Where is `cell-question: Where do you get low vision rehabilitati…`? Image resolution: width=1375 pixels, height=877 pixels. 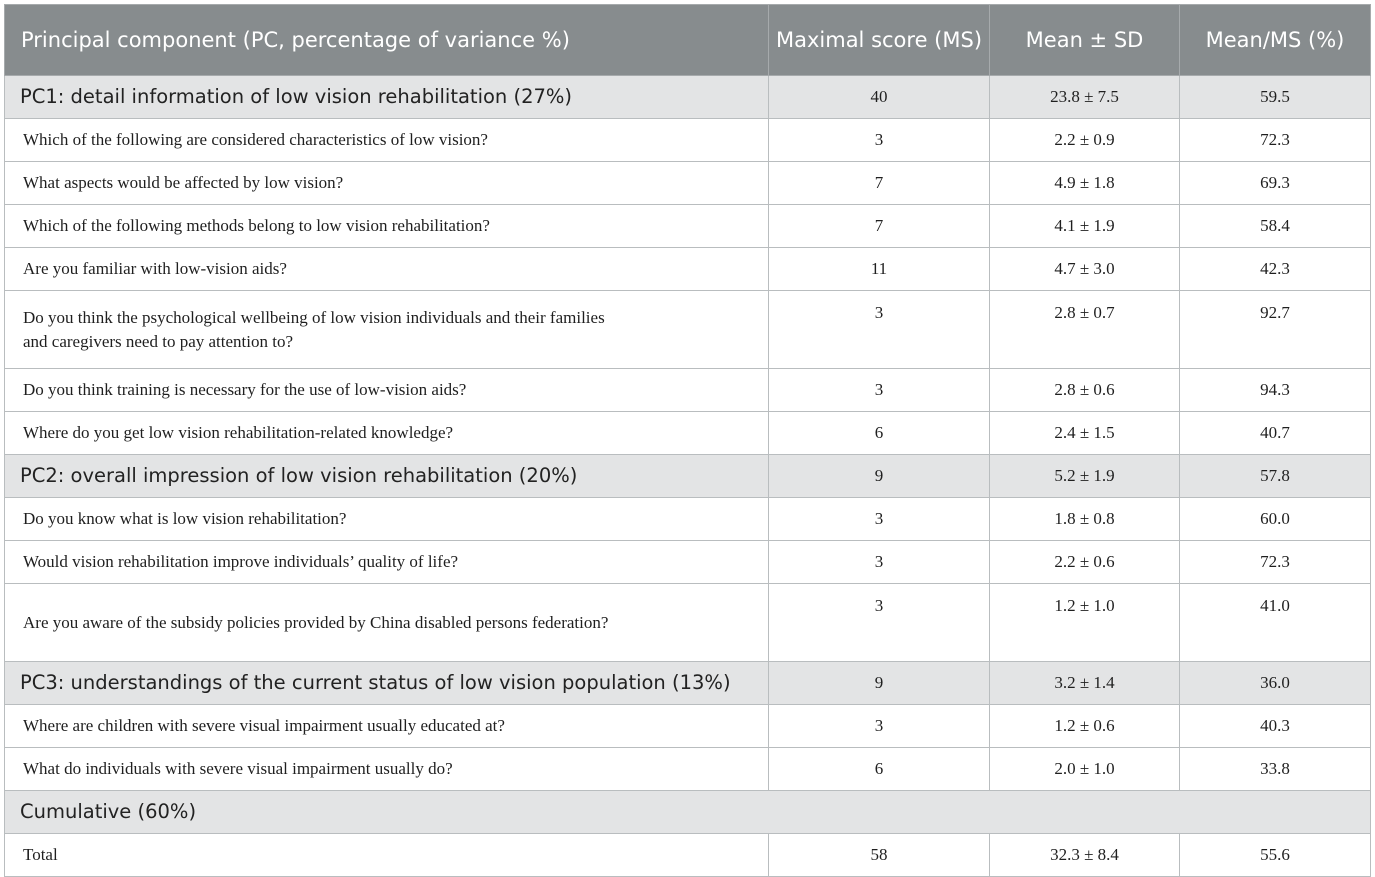
cell-question: Where do you get low vision rehabilitati… is located at coordinates (386, 433).